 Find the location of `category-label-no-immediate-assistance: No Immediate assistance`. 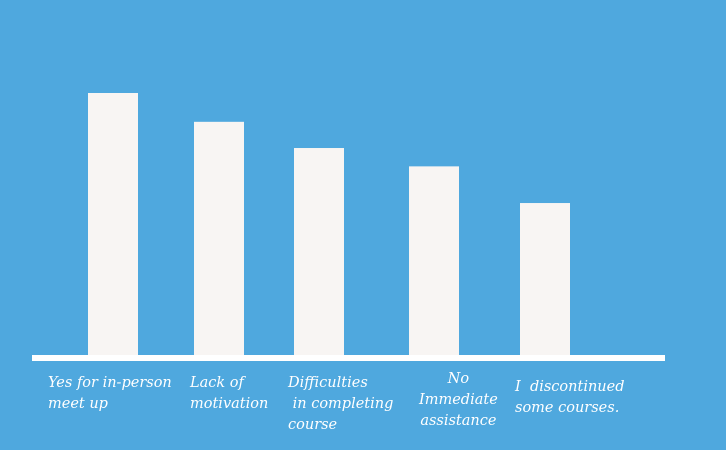

category-label-no-immediate-assistance: No Immediate assistance is located at coordinates (458, 400).